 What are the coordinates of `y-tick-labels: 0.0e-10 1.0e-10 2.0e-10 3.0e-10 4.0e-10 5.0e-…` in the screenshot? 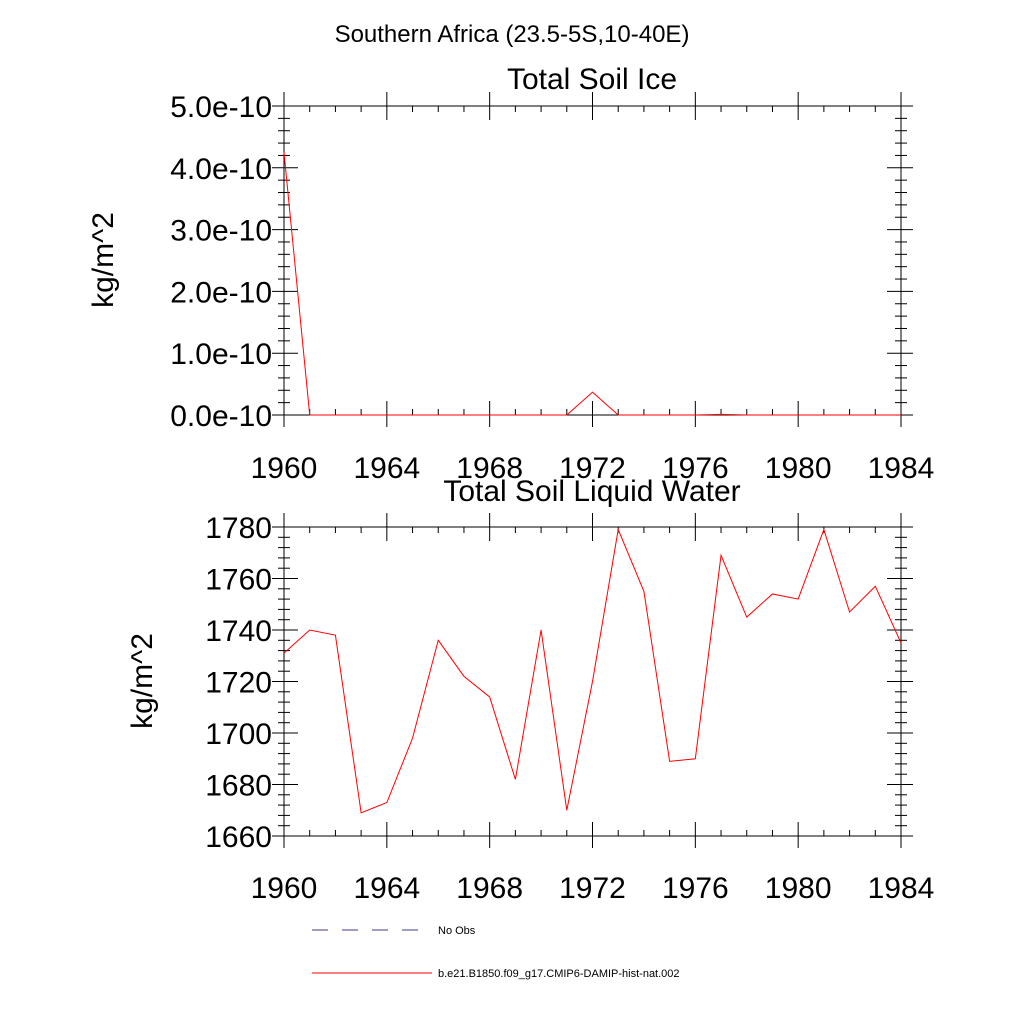 It's located at (221, 262).